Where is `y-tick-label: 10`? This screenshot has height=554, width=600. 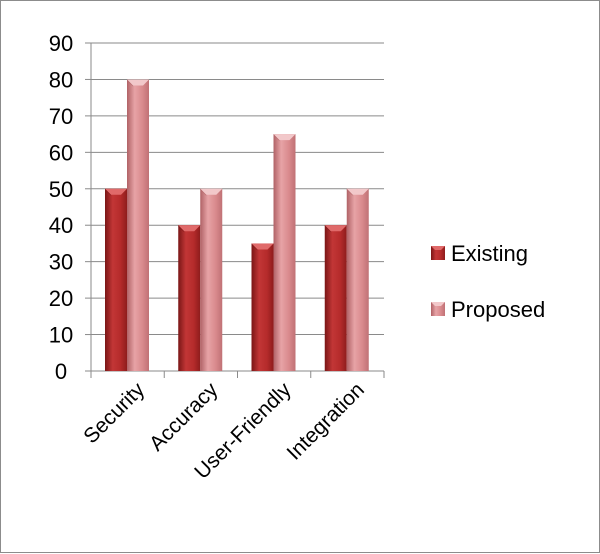
y-tick-label: 10 is located at coordinates (61, 335).